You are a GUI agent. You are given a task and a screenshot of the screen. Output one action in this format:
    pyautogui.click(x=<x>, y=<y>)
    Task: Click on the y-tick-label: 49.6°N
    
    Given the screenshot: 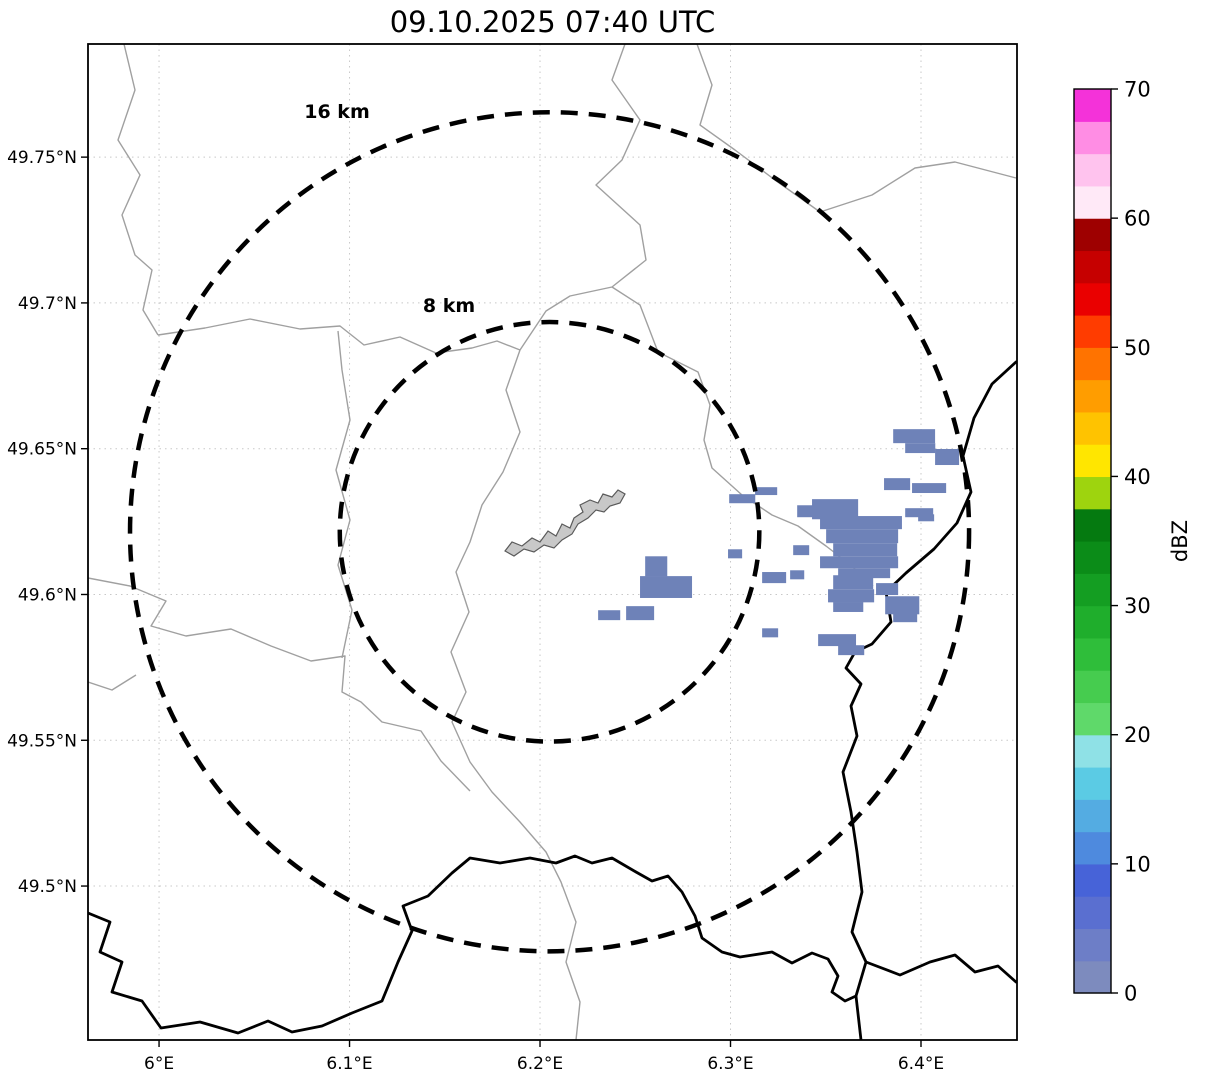 What is the action you would take?
    pyautogui.click(x=47, y=595)
    